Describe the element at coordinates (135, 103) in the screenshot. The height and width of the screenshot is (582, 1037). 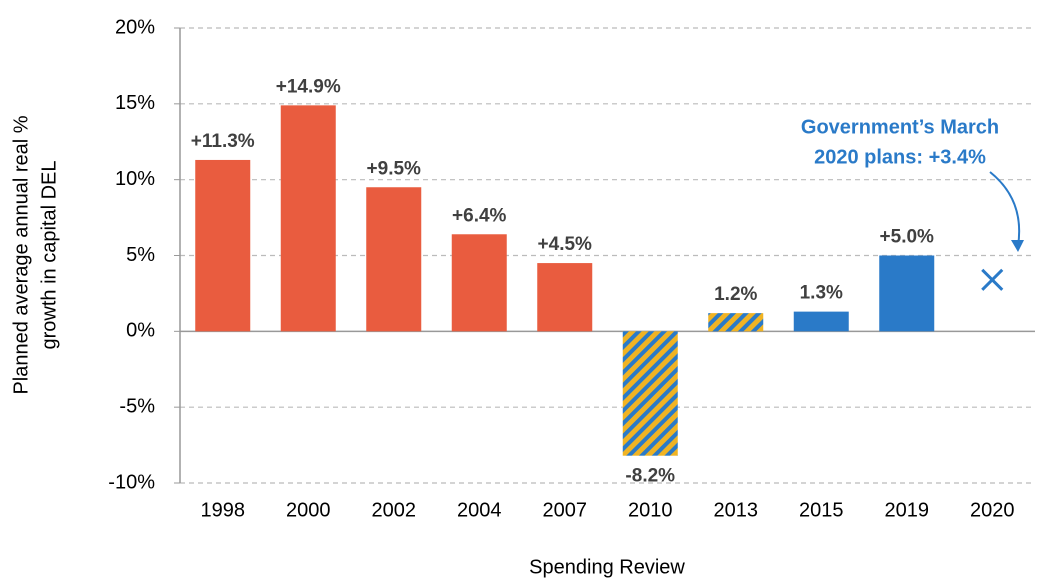
I see `y-tick-label: 15%` at that location.